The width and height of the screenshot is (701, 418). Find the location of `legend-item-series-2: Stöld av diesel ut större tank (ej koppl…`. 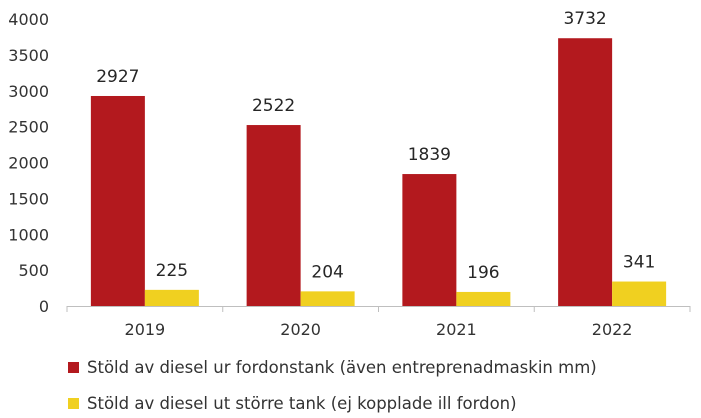

legend-item-series-2: Stöld av diesel ut större tank (ej koppl… is located at coordinates (292, 403).